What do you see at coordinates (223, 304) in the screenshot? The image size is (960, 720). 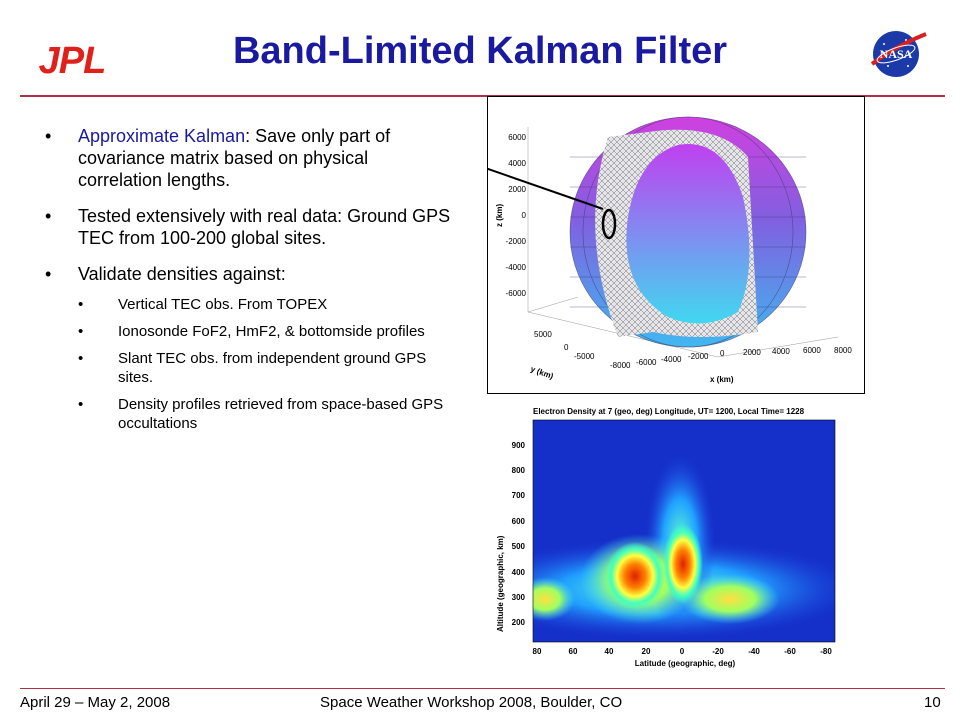 I see `sub-bullet-text: Vertical TEC obs. From TOPEX` at bounding box center [223, 304].